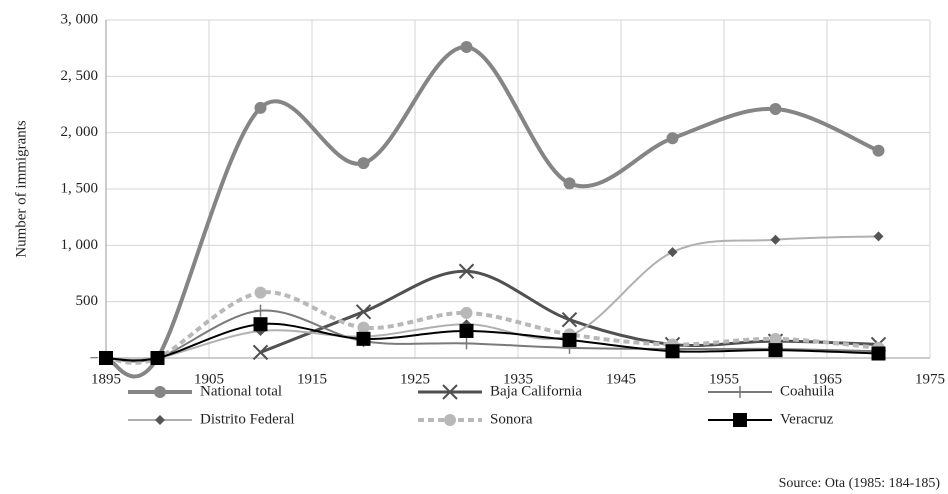  What do you see at coordinates (930, 379) in the screenshot?
I see `x-tick-label: 1975` at bounding box center [930, 379].